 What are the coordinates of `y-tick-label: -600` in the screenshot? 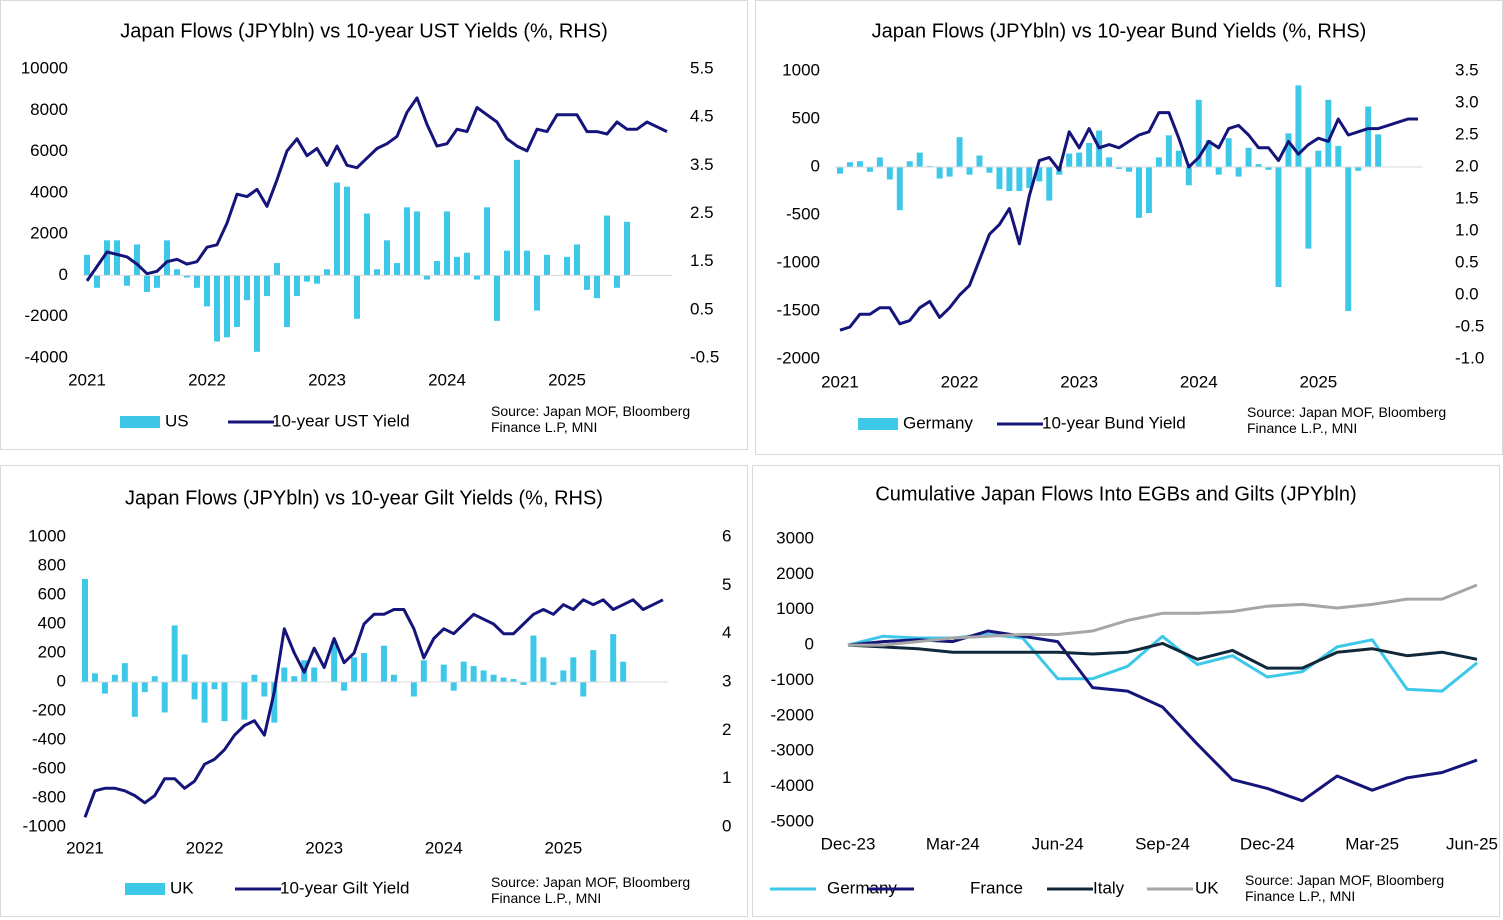 It's located at (49, 767).